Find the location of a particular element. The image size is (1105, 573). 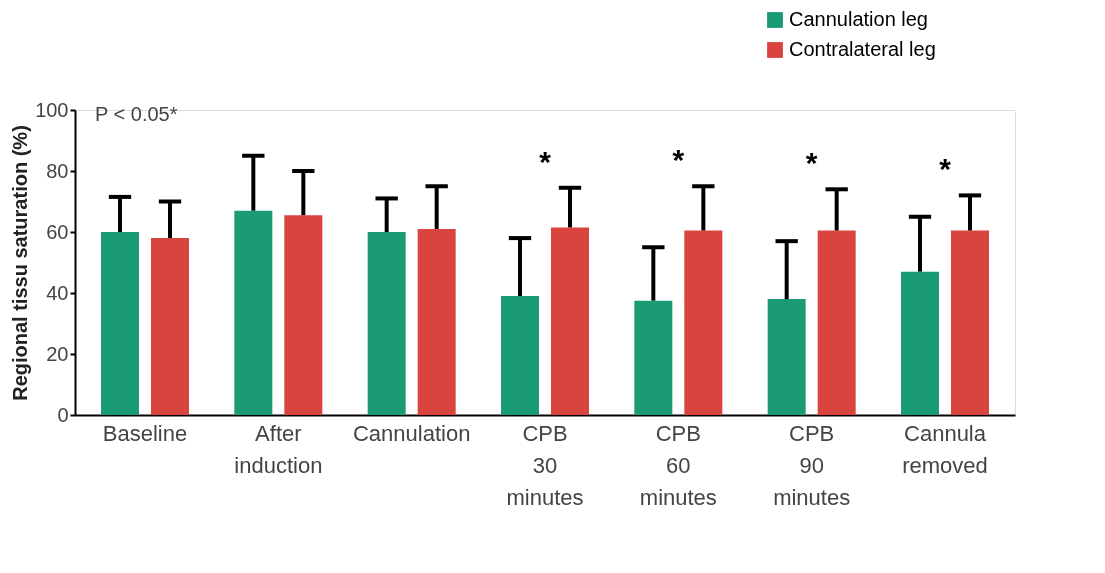

x-tick-label: Baseline is located at coordinates (145, 433).